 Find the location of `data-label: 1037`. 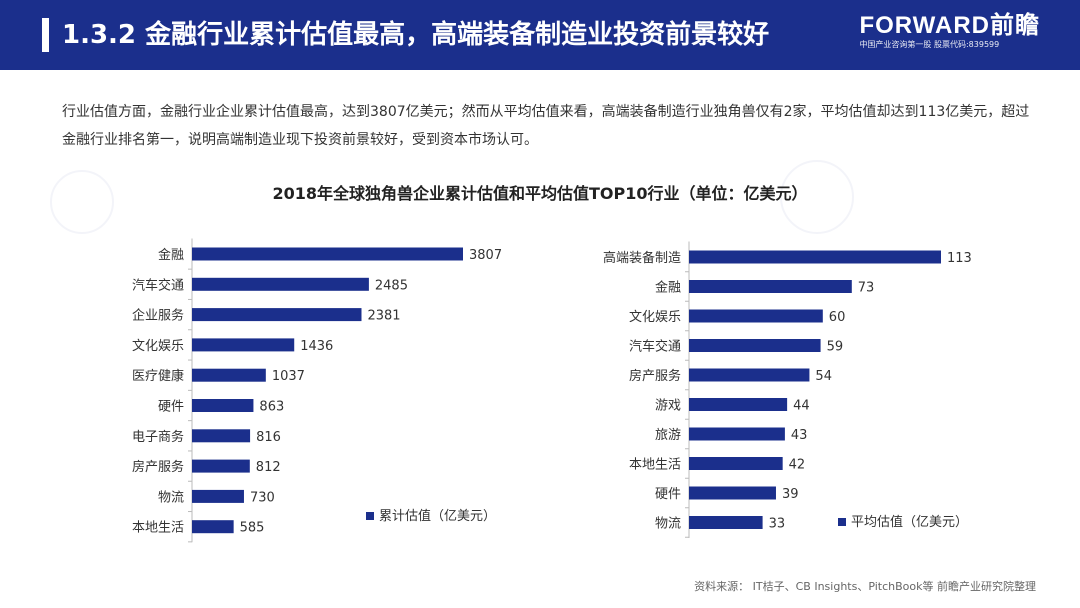

data-label: 1037 is located at coordinates (288, 376).